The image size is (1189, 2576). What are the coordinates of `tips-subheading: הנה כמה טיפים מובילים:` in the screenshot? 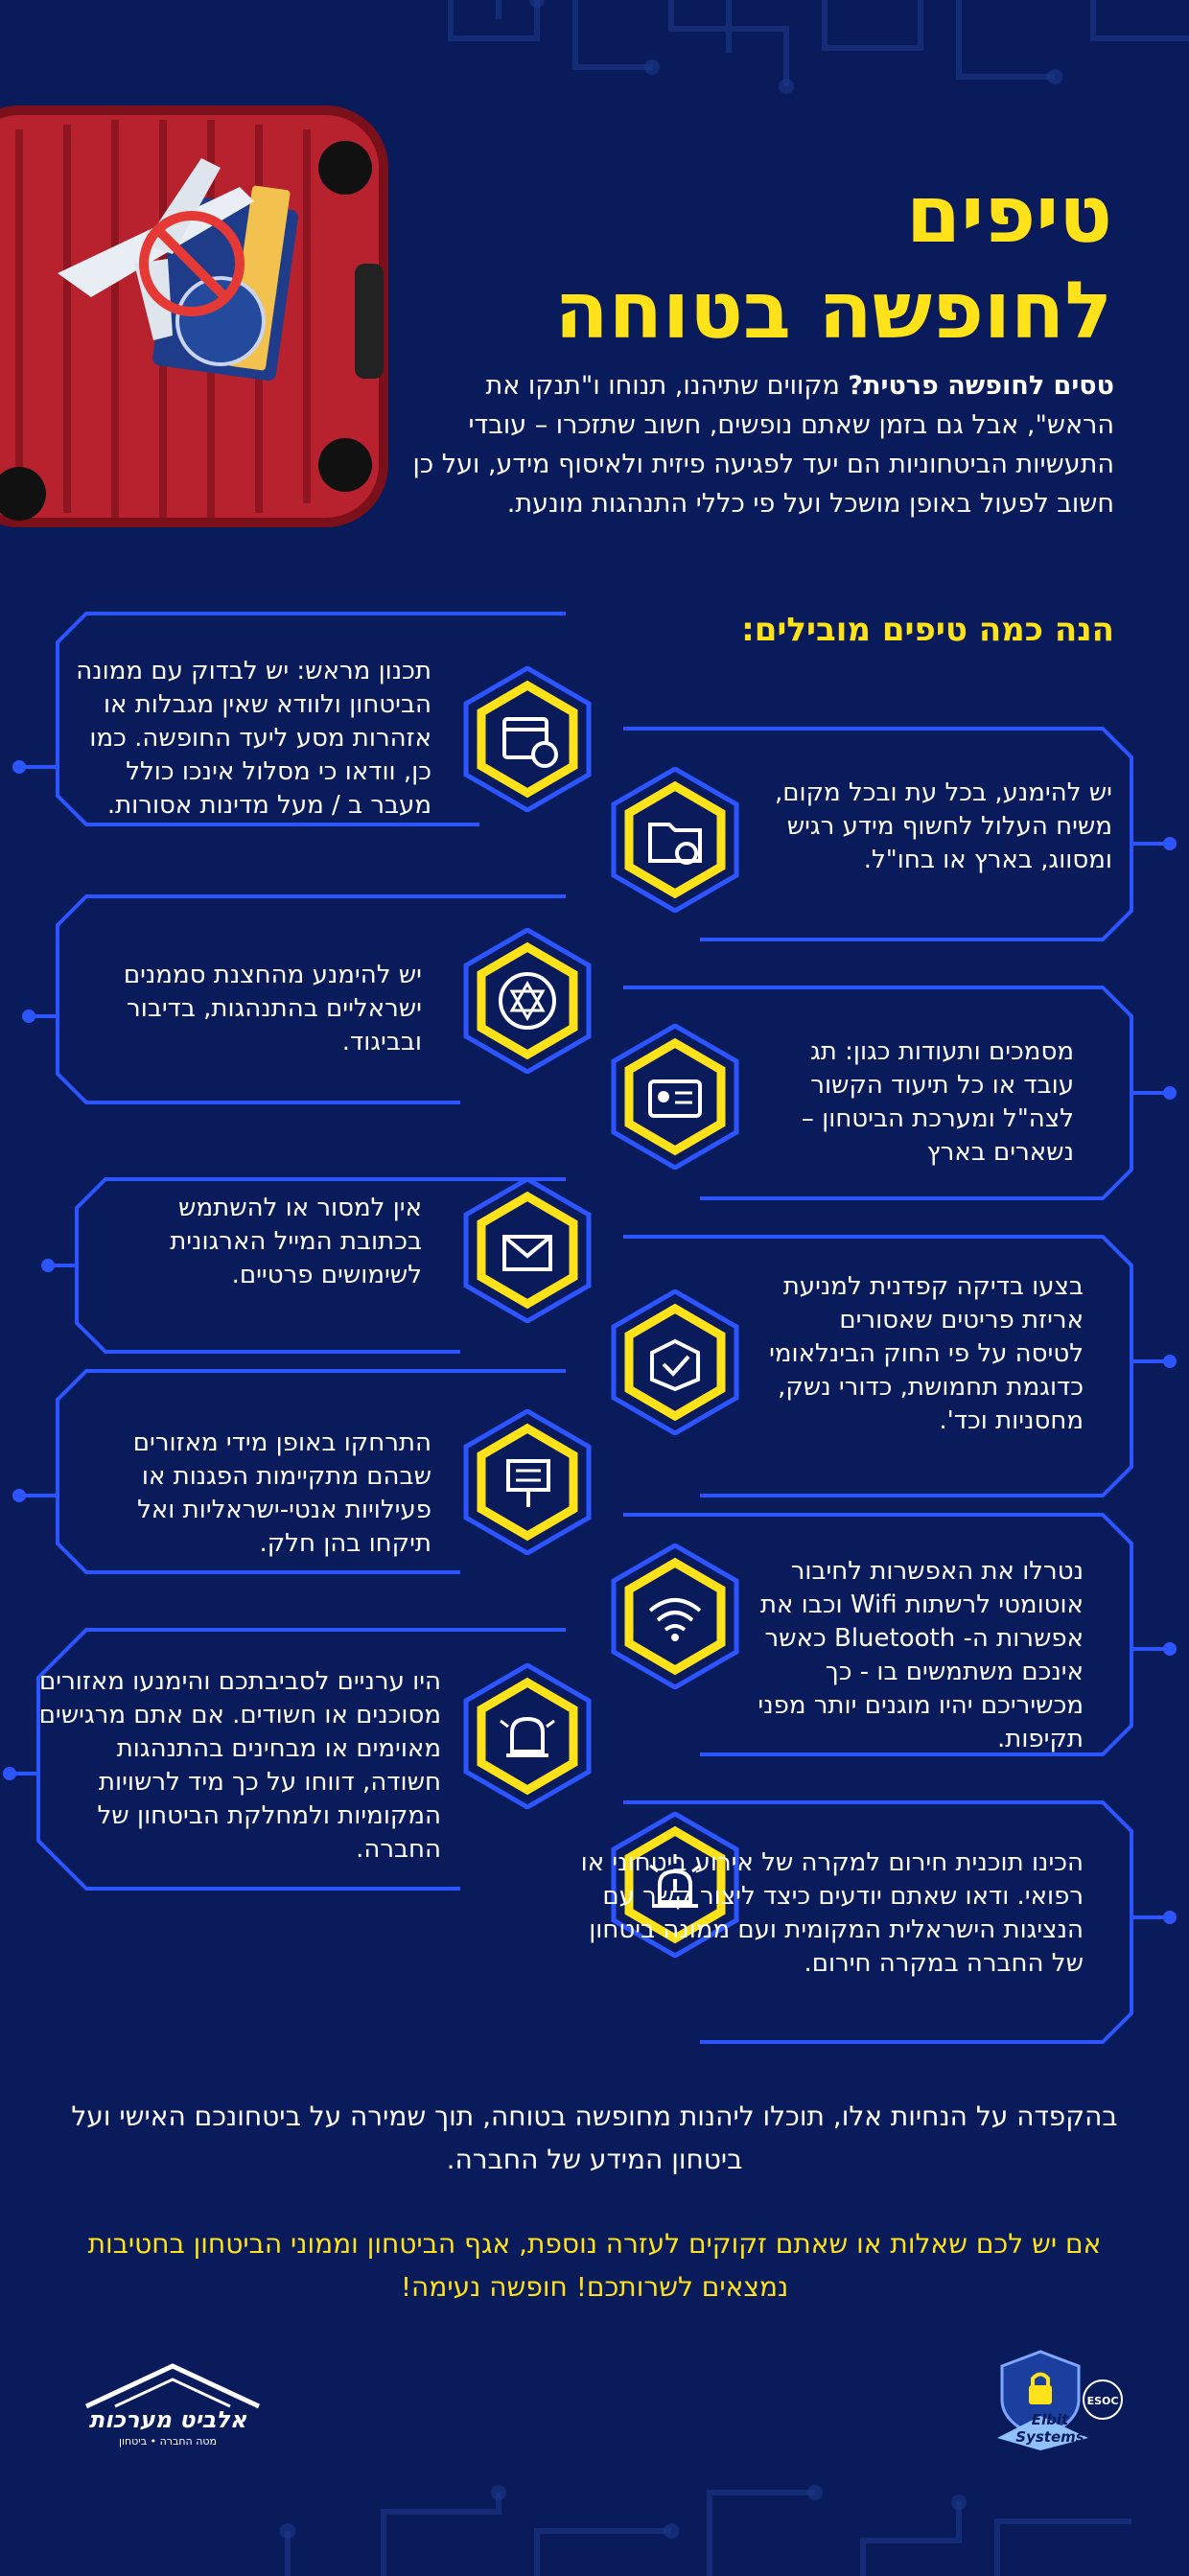 It's located at (927, 630).